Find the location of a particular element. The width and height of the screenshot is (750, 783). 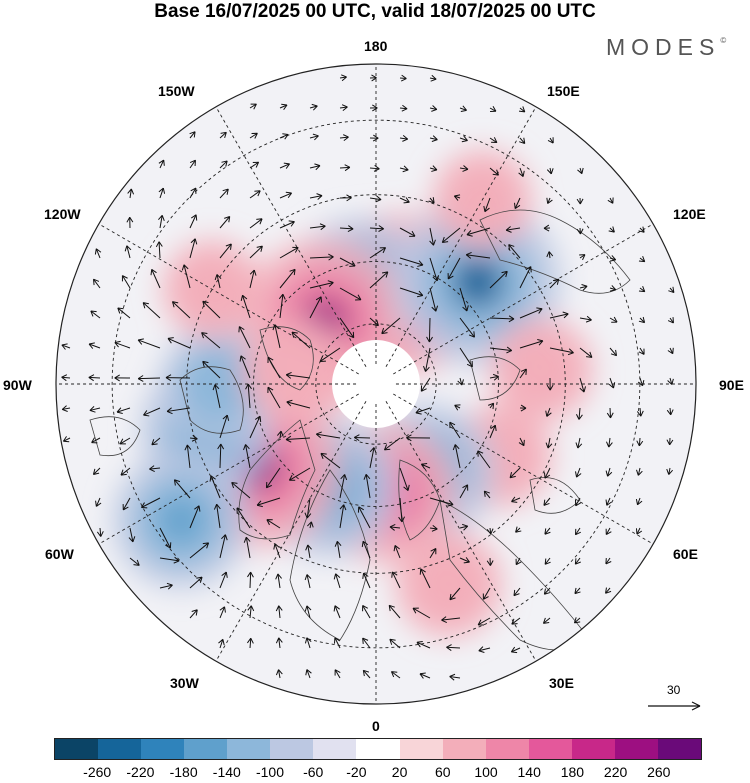

lon-label-90e: 90E is located at coordinates (731, 385).